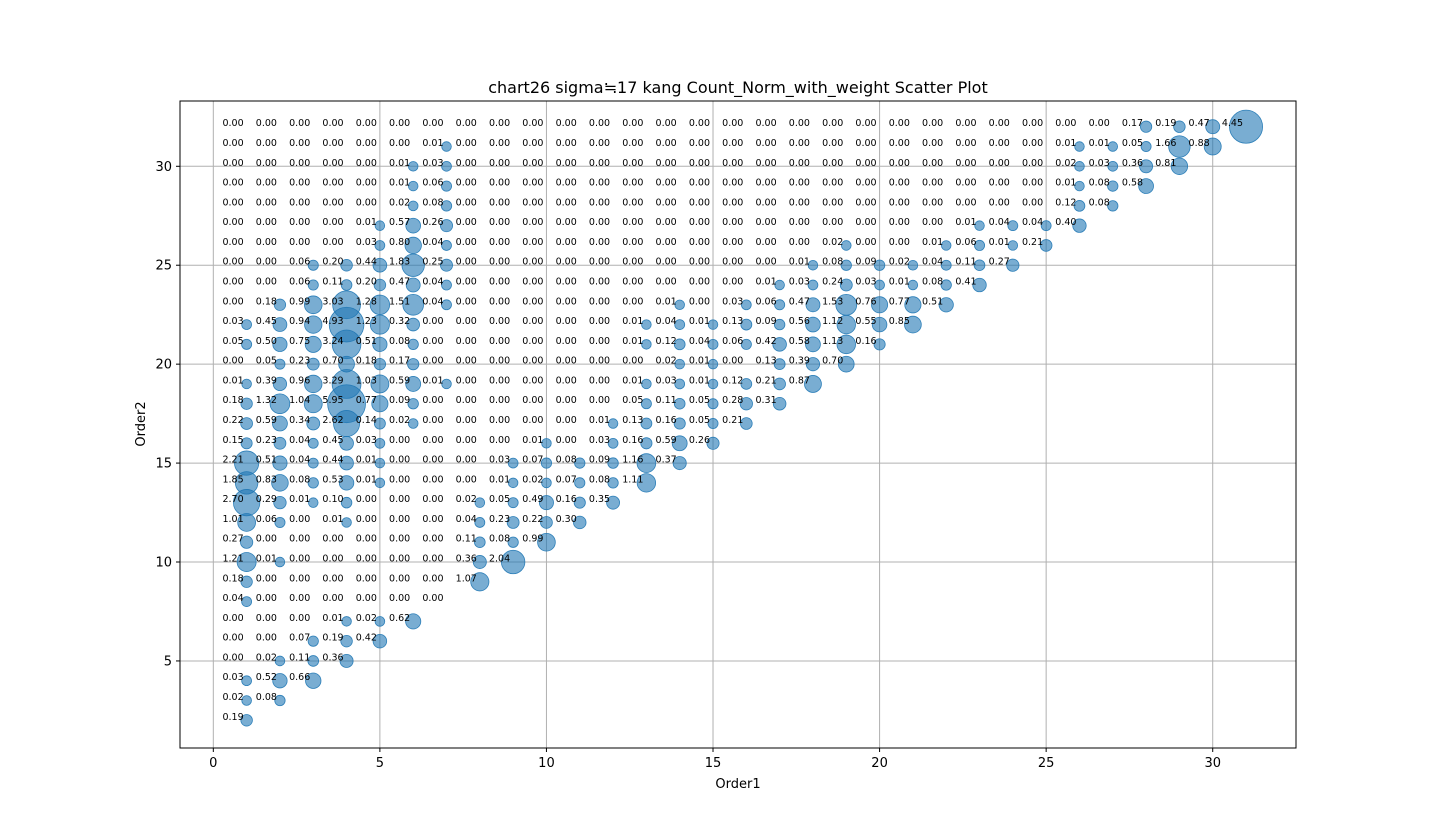 The width and height of the screenshot is (1440, 840). Describe the element at coordinates (899, 321) in the screenshot. I see `data-label: 0.85` at that location.